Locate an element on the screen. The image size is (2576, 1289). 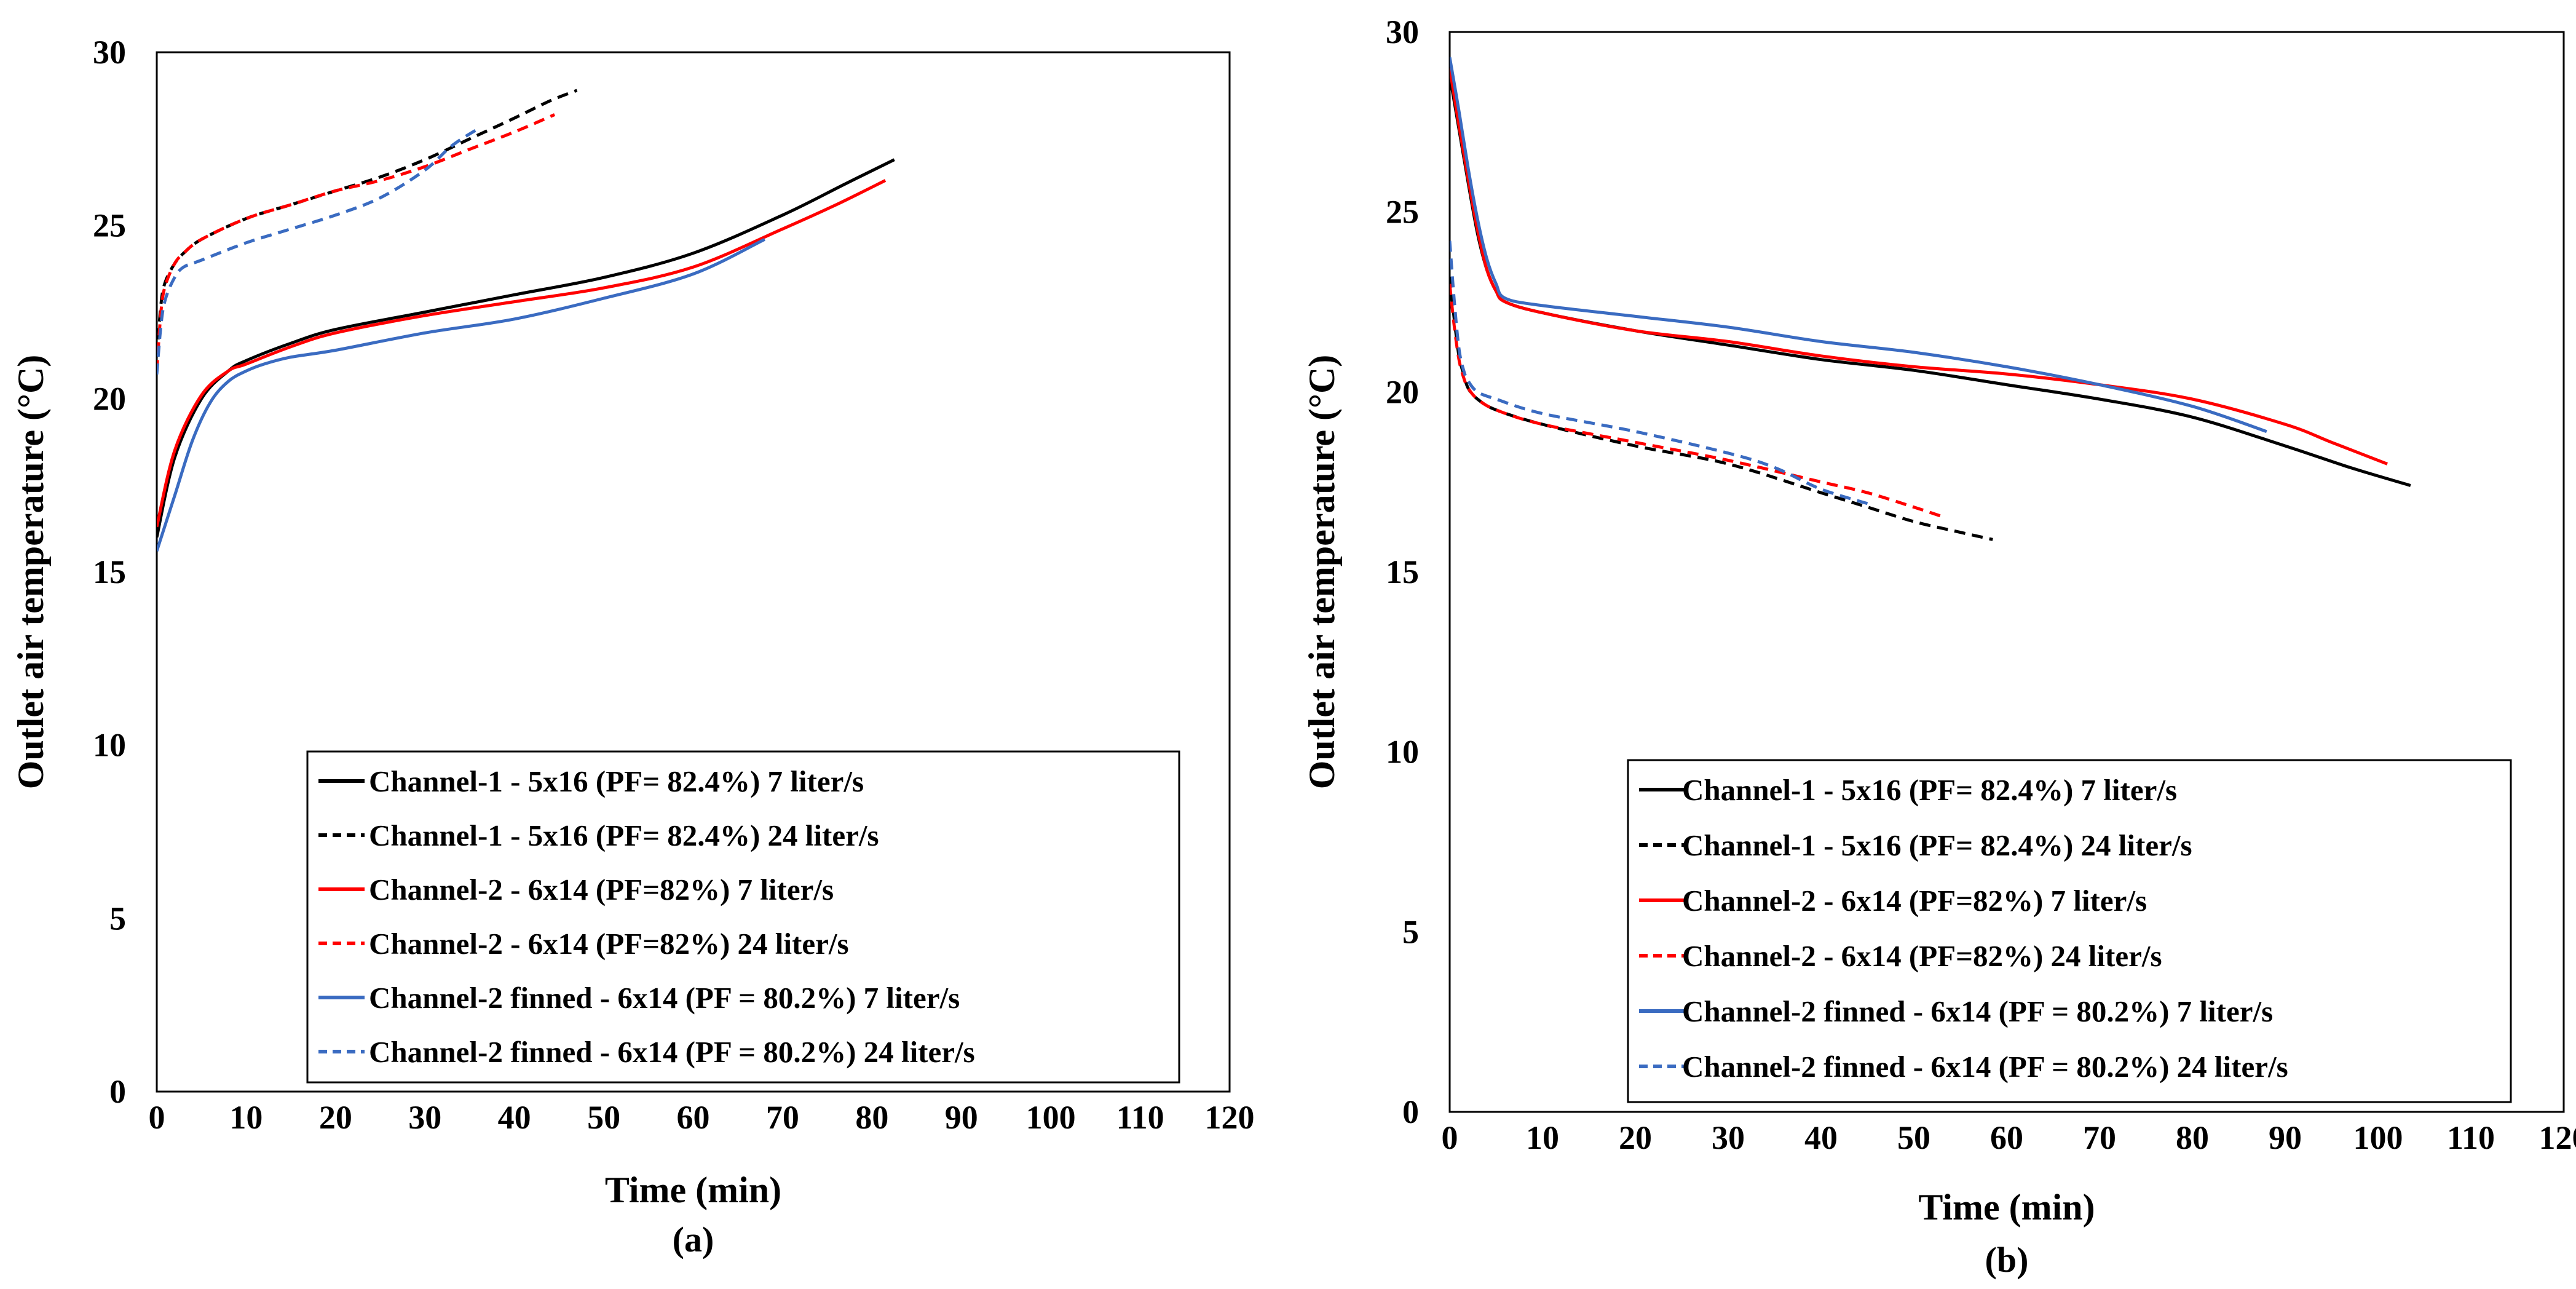
legend-box is located at coordinates (743, 917).